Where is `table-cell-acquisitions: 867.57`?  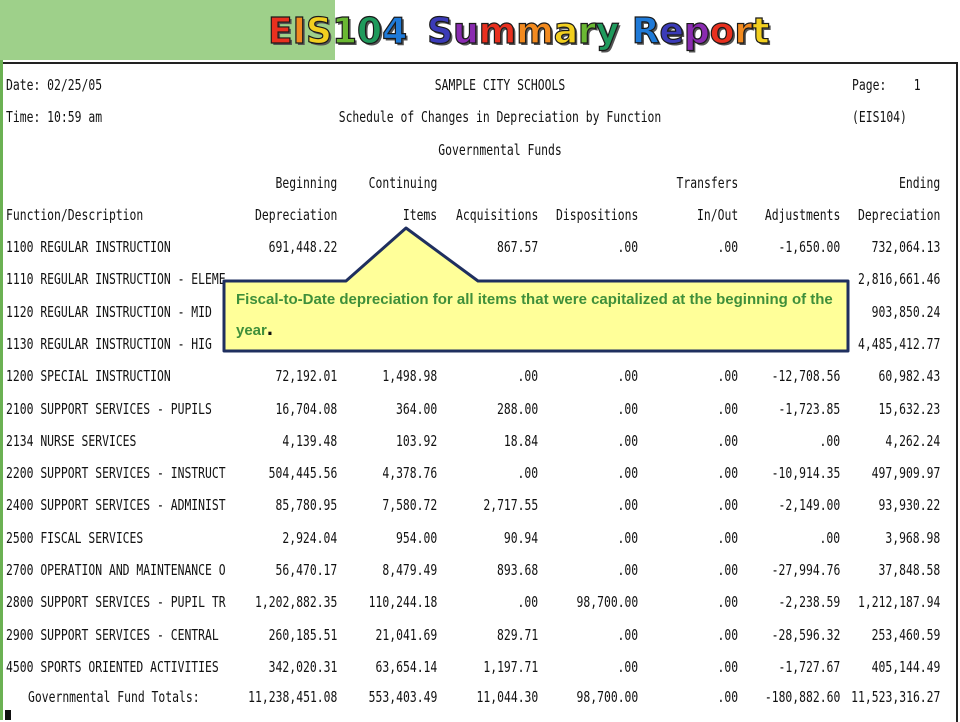 table-cell-acquisitions: 867.57 is located at coordinates (517, 247).